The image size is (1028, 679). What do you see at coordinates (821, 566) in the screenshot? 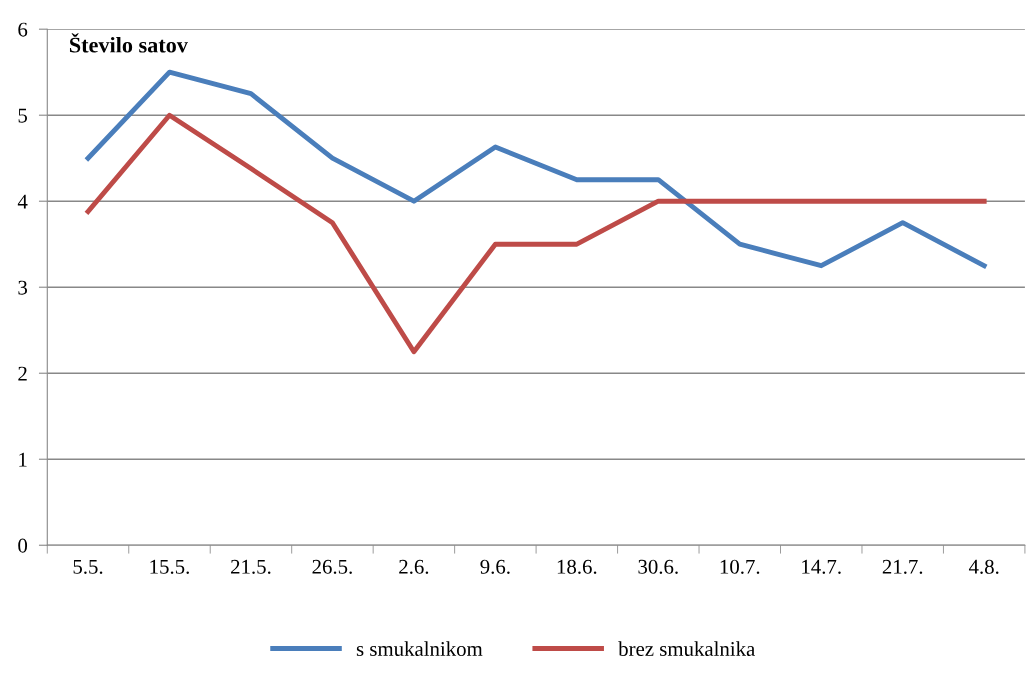
I see `x-tick-label: 14.7.` at bounding box center [821, 566].